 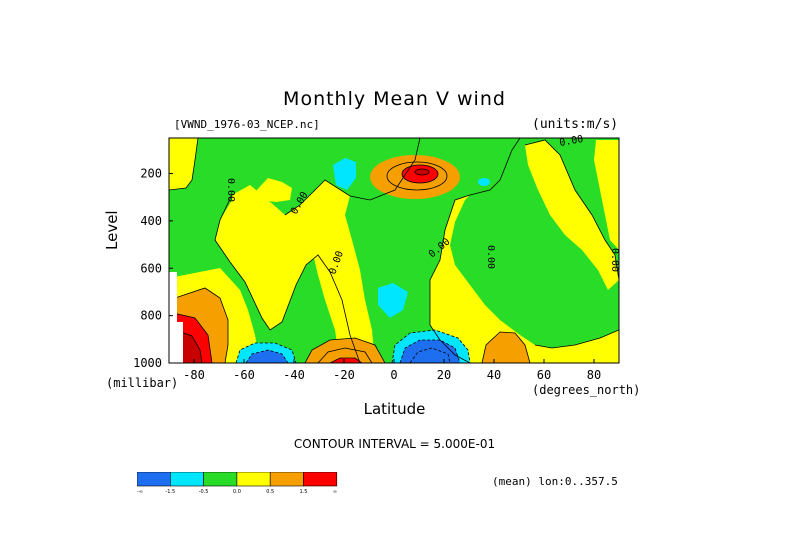 I want to click on dataset-label: [VWND_1976-03_NCEP.nc], so click(x=247, y=124).